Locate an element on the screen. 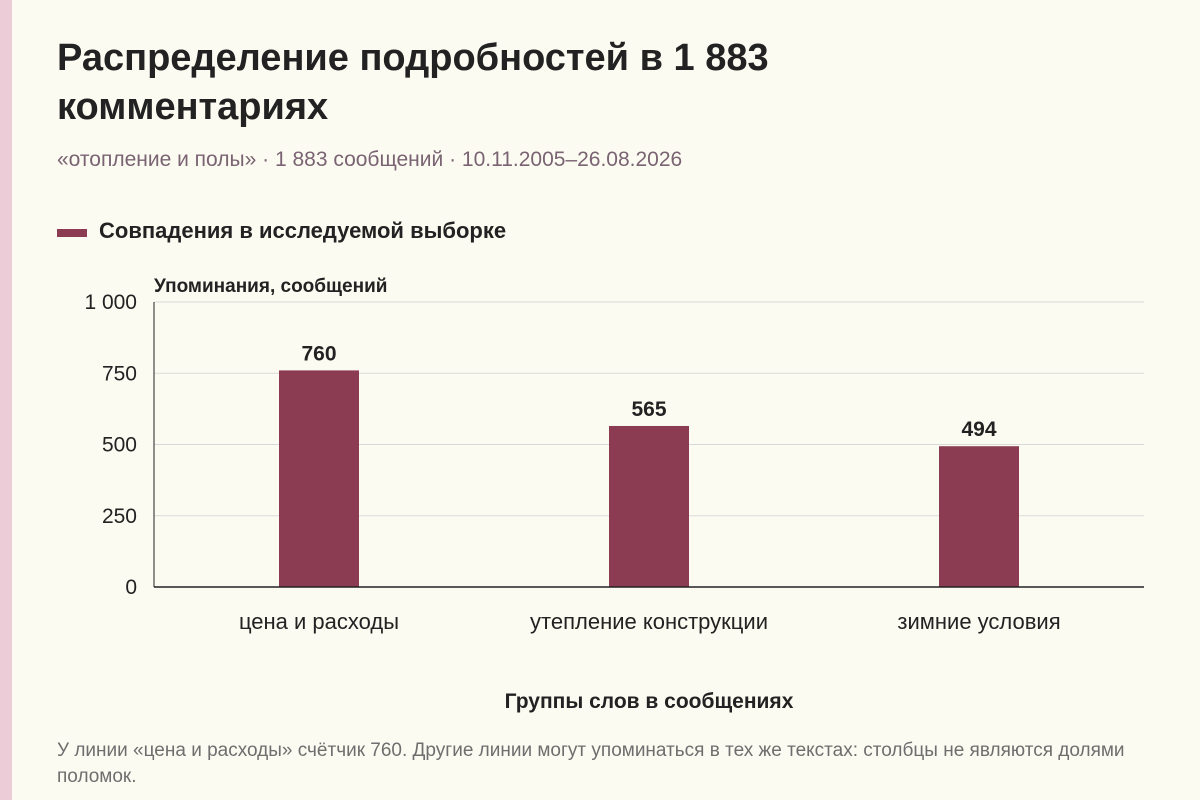 The height and width of the screenshot is (800, 1200). data-labels: 760 565 494 is located at coordinates (648, 391).